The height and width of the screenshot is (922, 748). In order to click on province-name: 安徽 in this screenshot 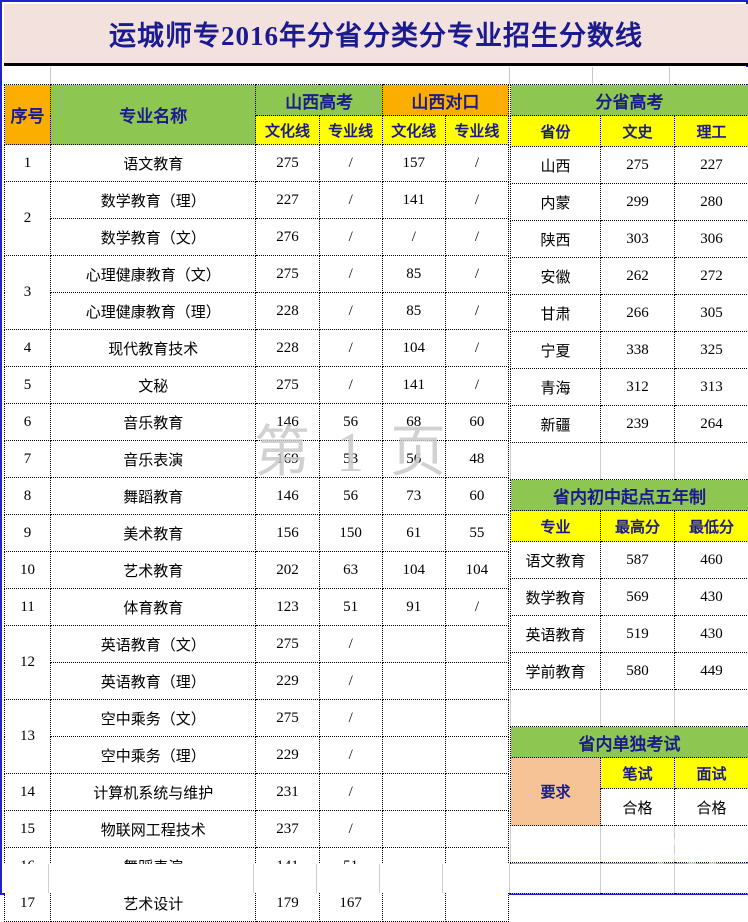, I will do `click(556, 276)`.